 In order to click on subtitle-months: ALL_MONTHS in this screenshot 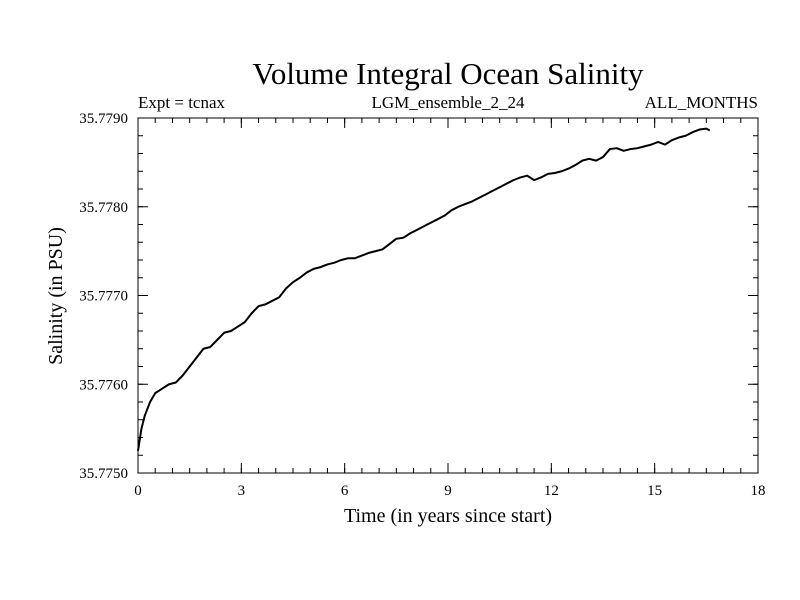, I will do `click(701, 102)`.